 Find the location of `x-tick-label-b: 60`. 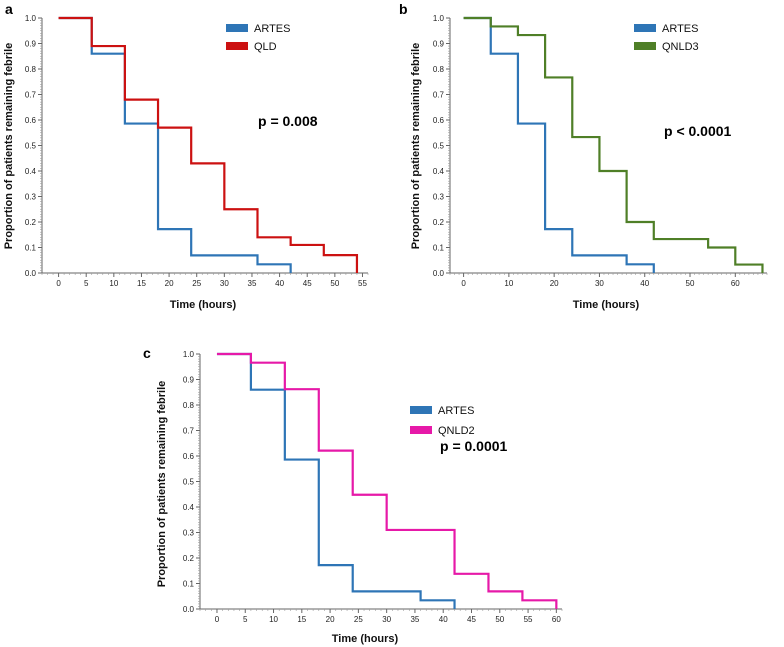

x-tick-label-b: 60 is located at coordinates (735, 283).